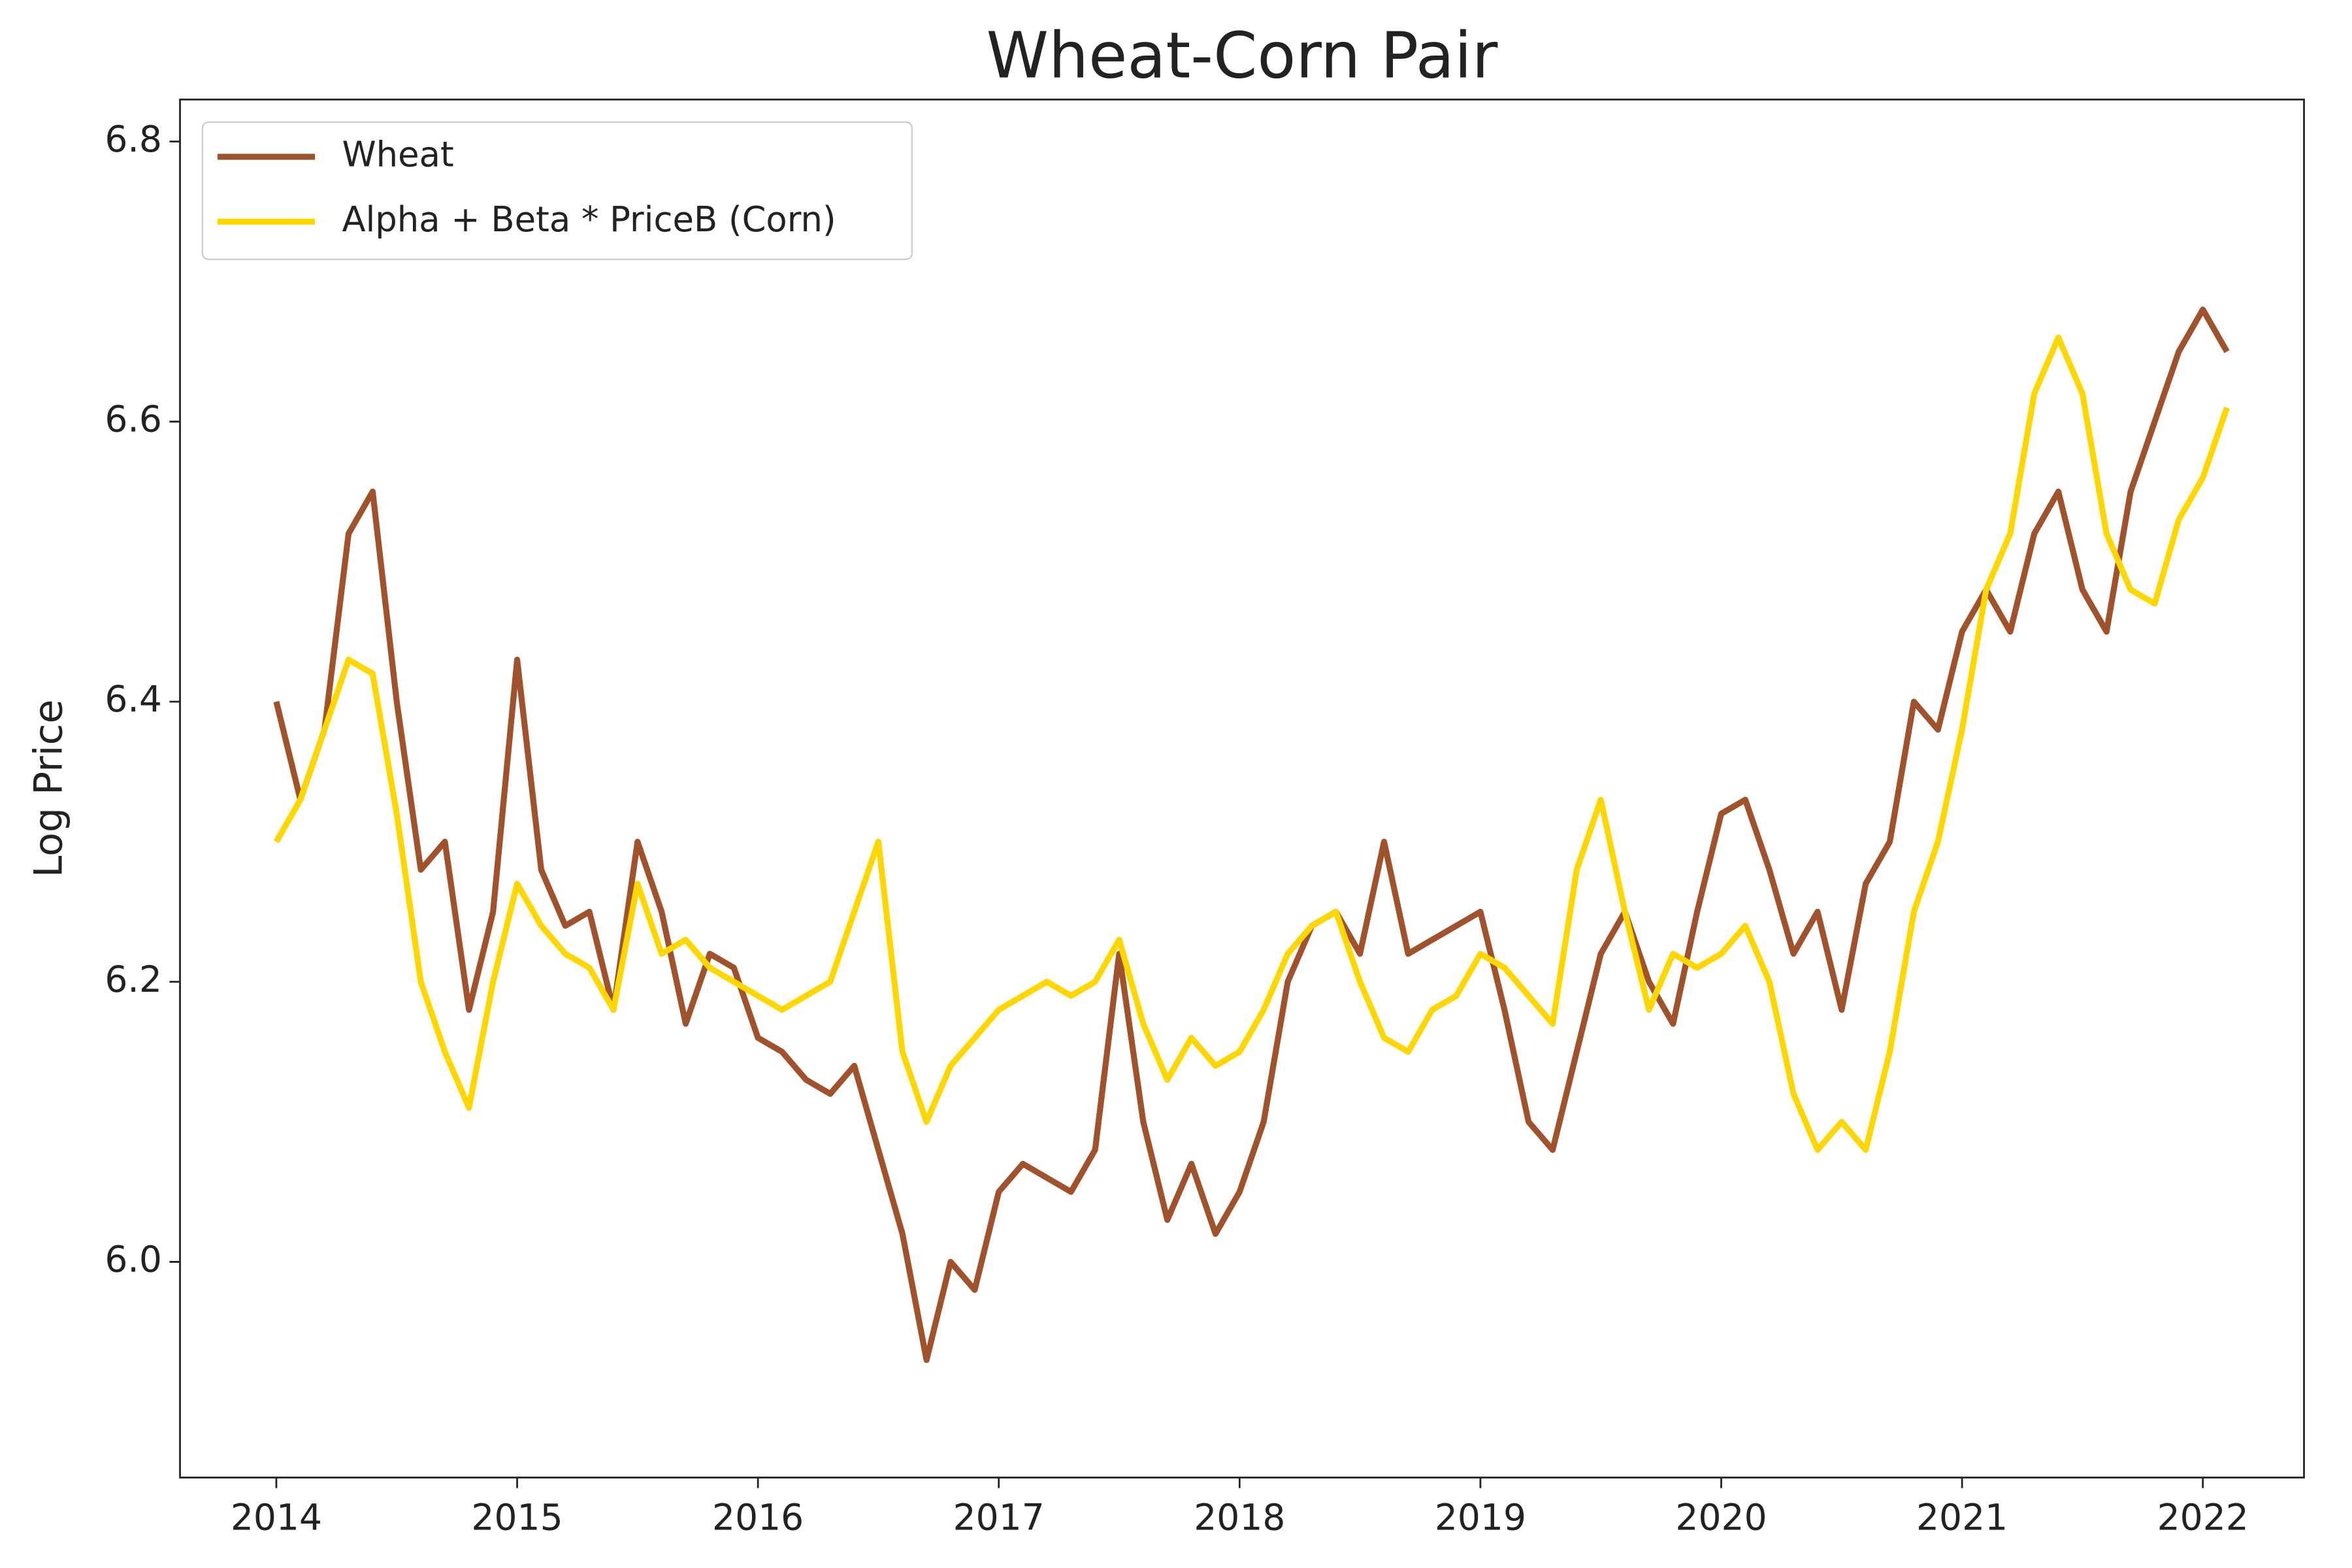  I want to click on x-tick-label: 2017, so click(999, 1518).